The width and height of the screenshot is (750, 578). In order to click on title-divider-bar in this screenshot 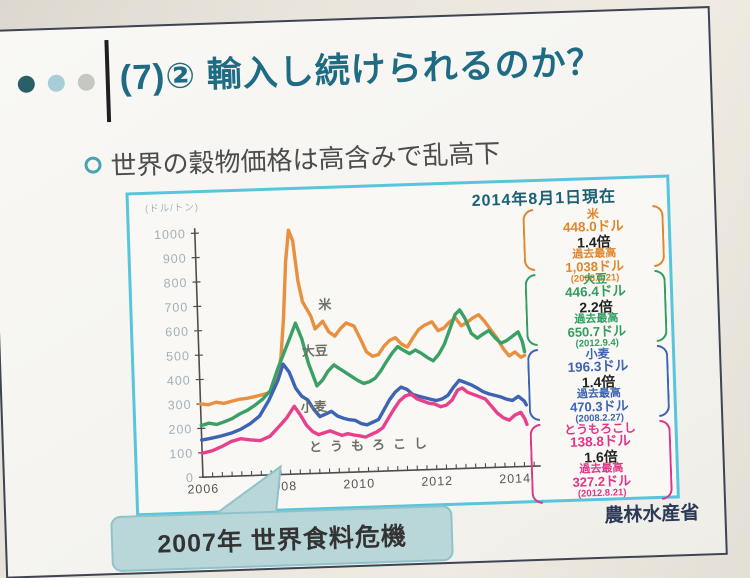, I will do `click(108, 81)`.